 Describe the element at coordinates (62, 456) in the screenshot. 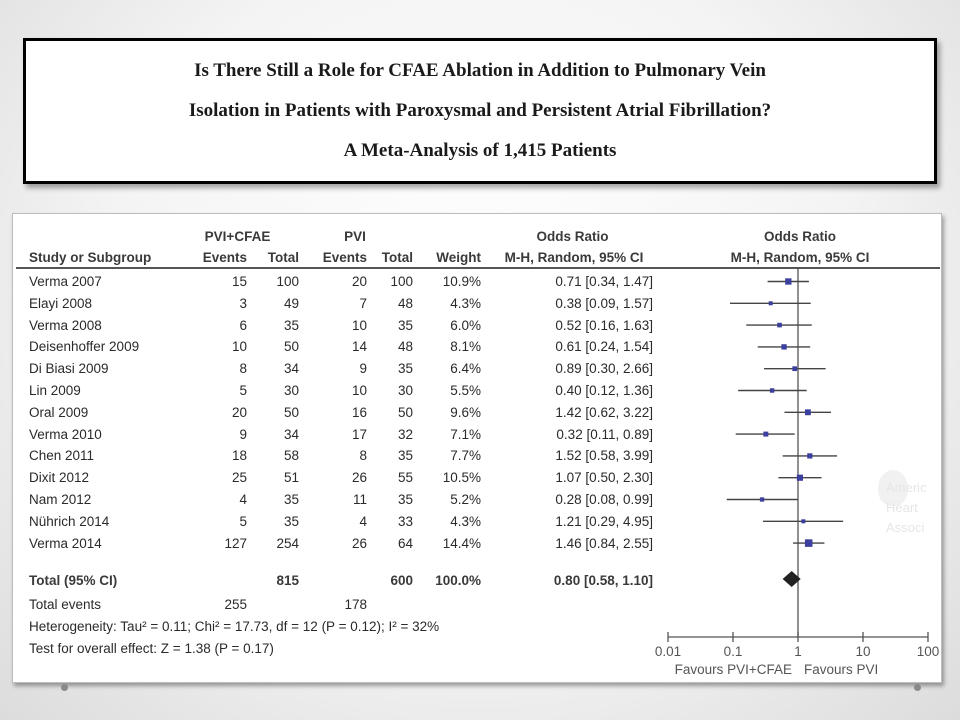

I see `cell-study: Chen 2011` at that location.